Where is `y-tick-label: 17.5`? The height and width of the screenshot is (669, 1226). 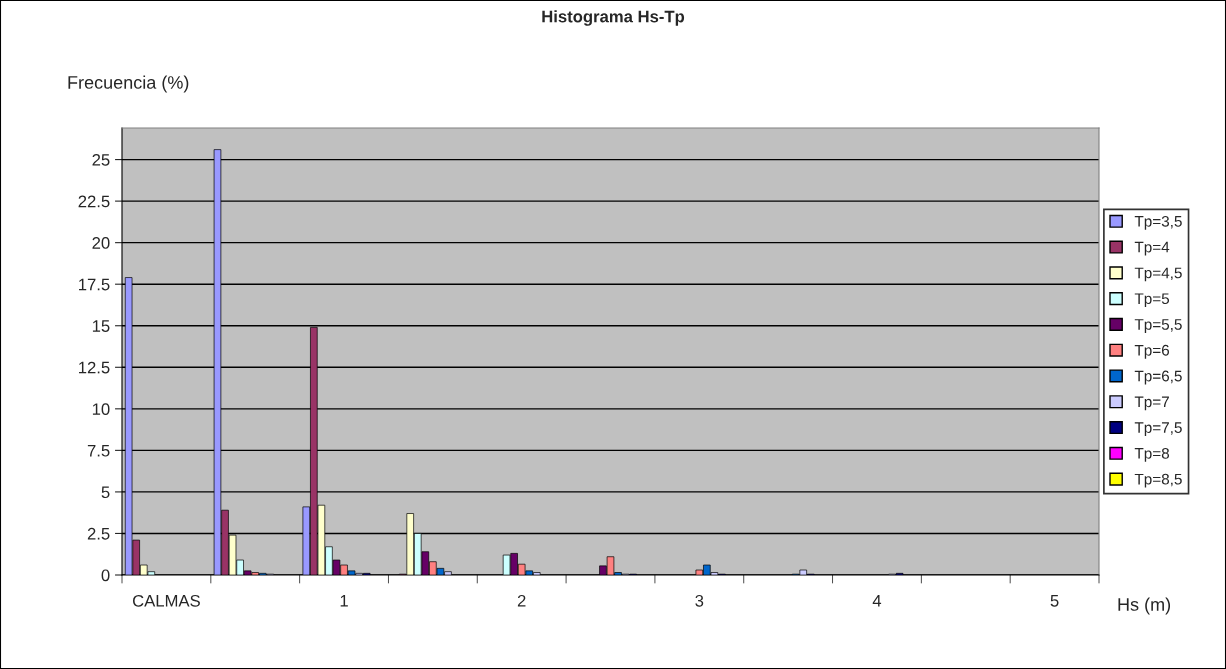 y-tick-label: 17.5 is located at coordinates (94, 284).